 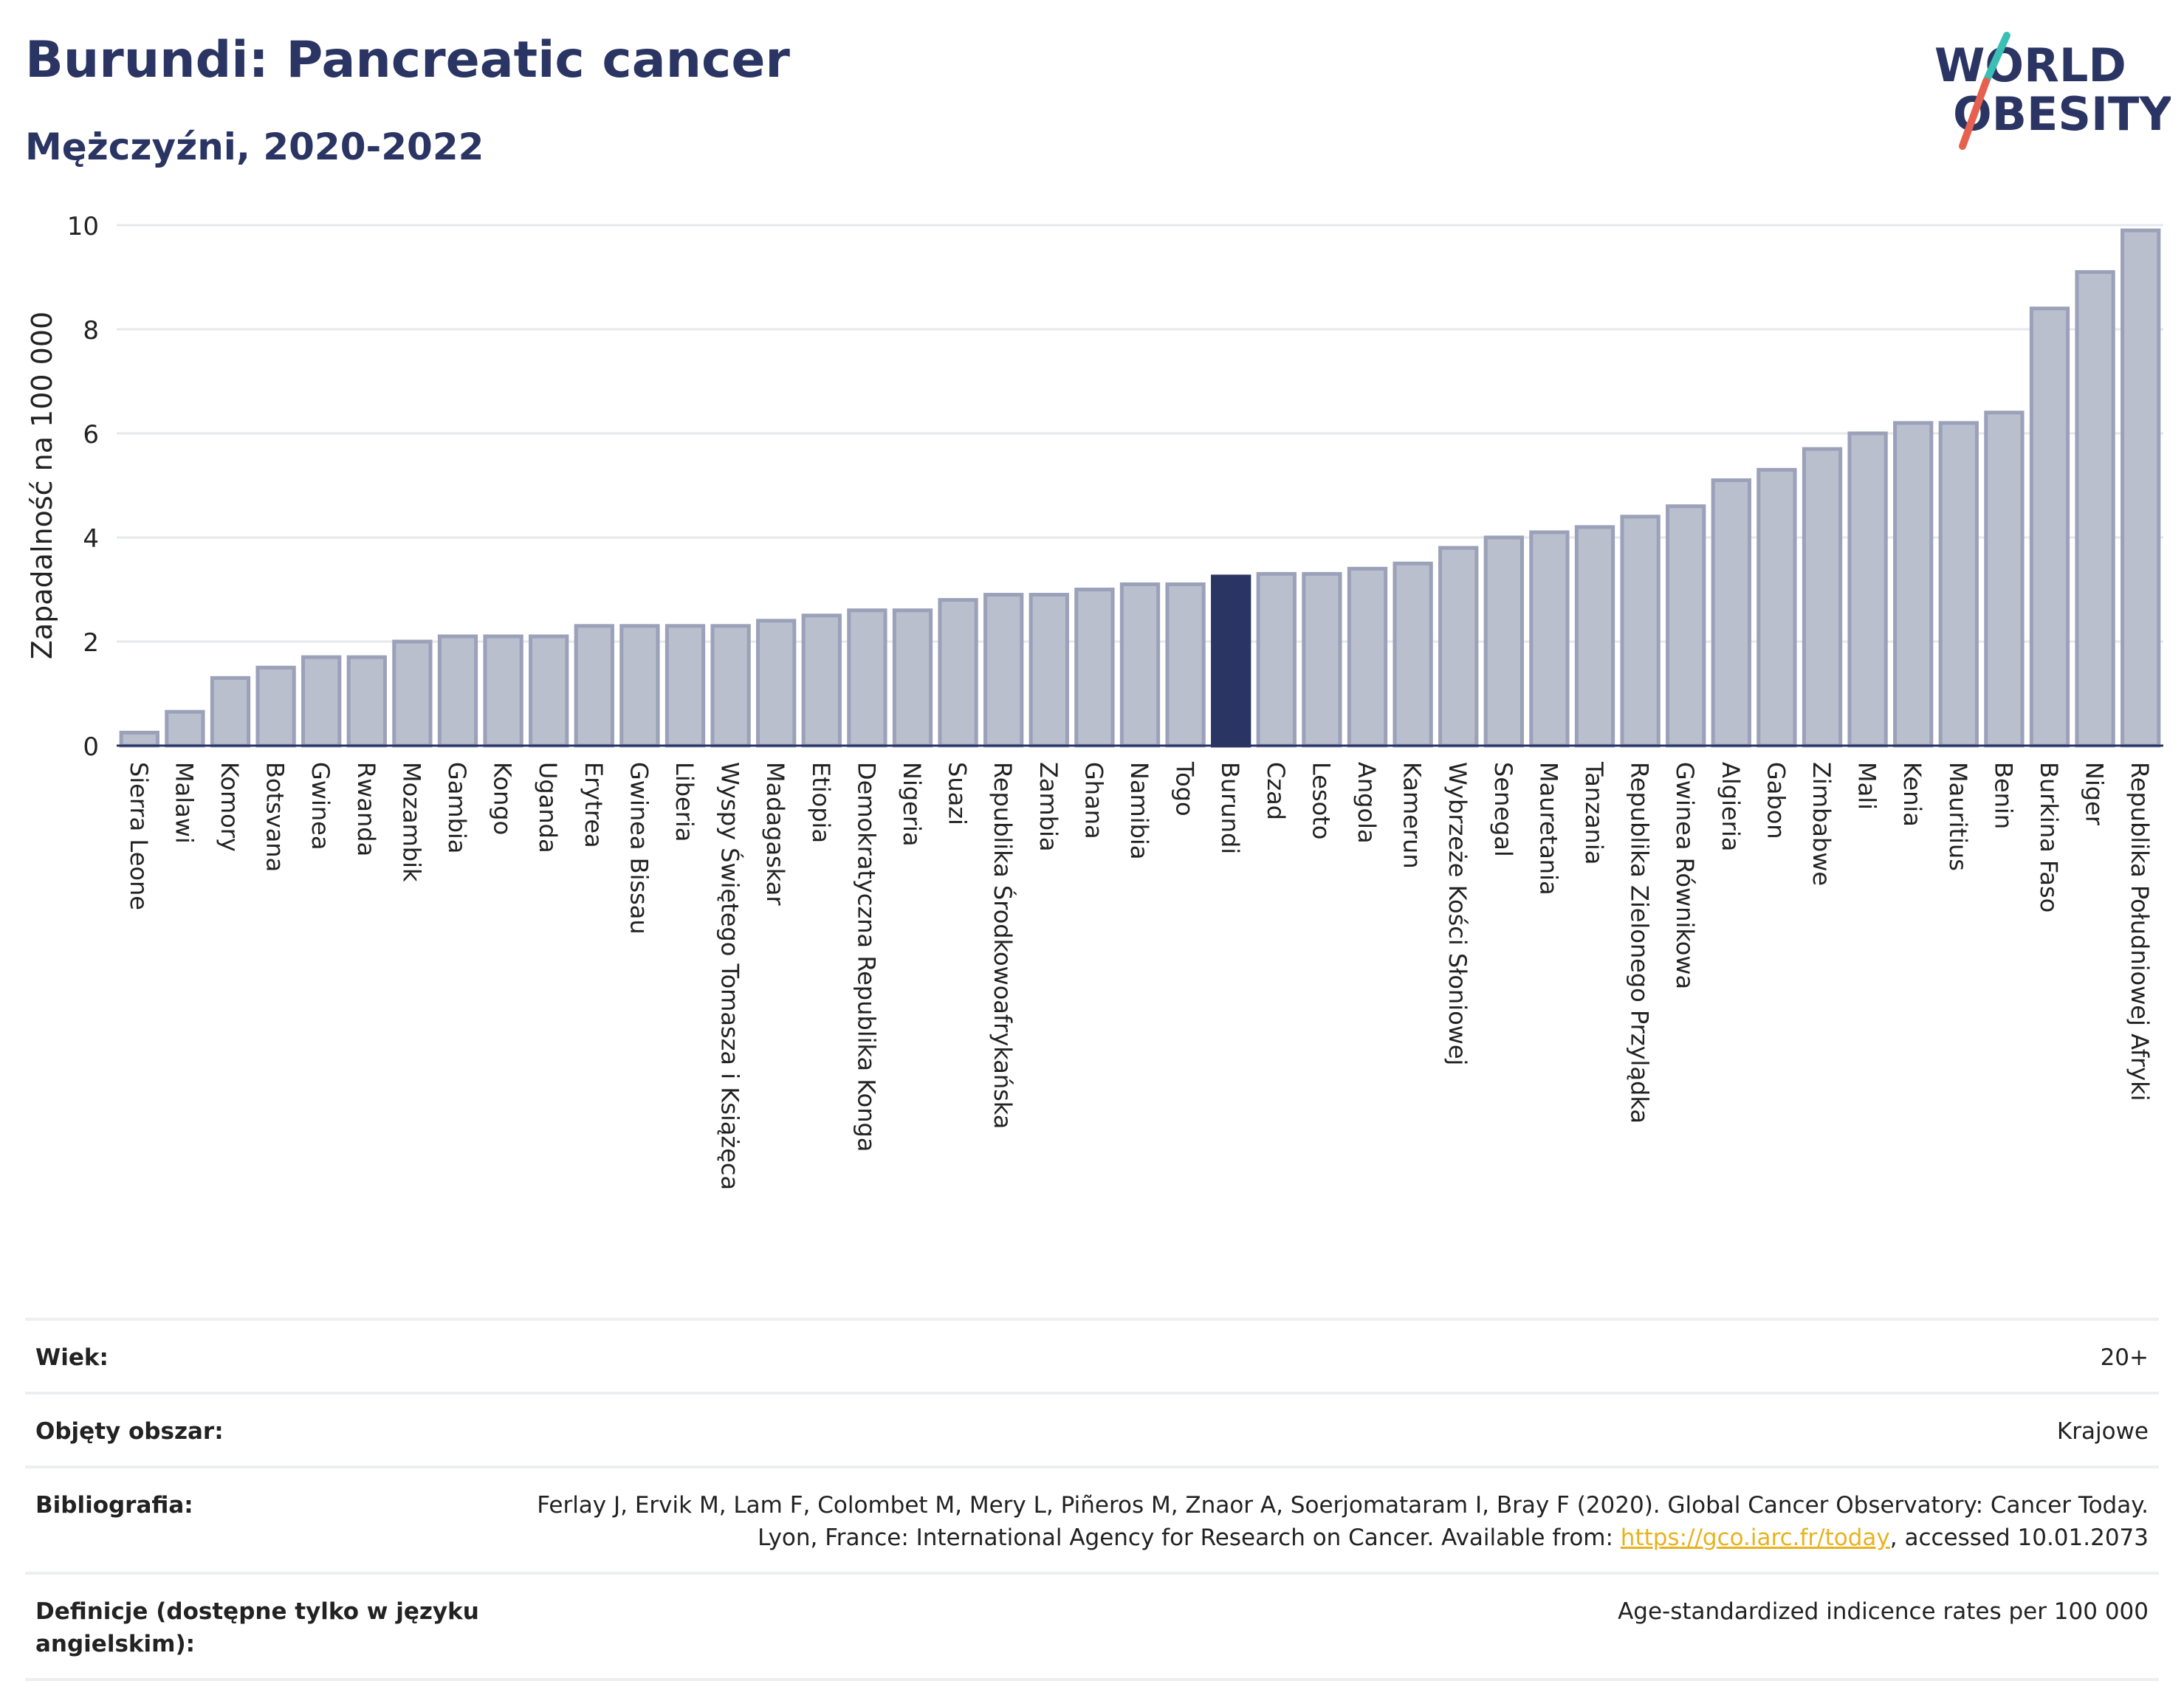 I want to click on y-tick-label: 8, so click(x=91, y=331).